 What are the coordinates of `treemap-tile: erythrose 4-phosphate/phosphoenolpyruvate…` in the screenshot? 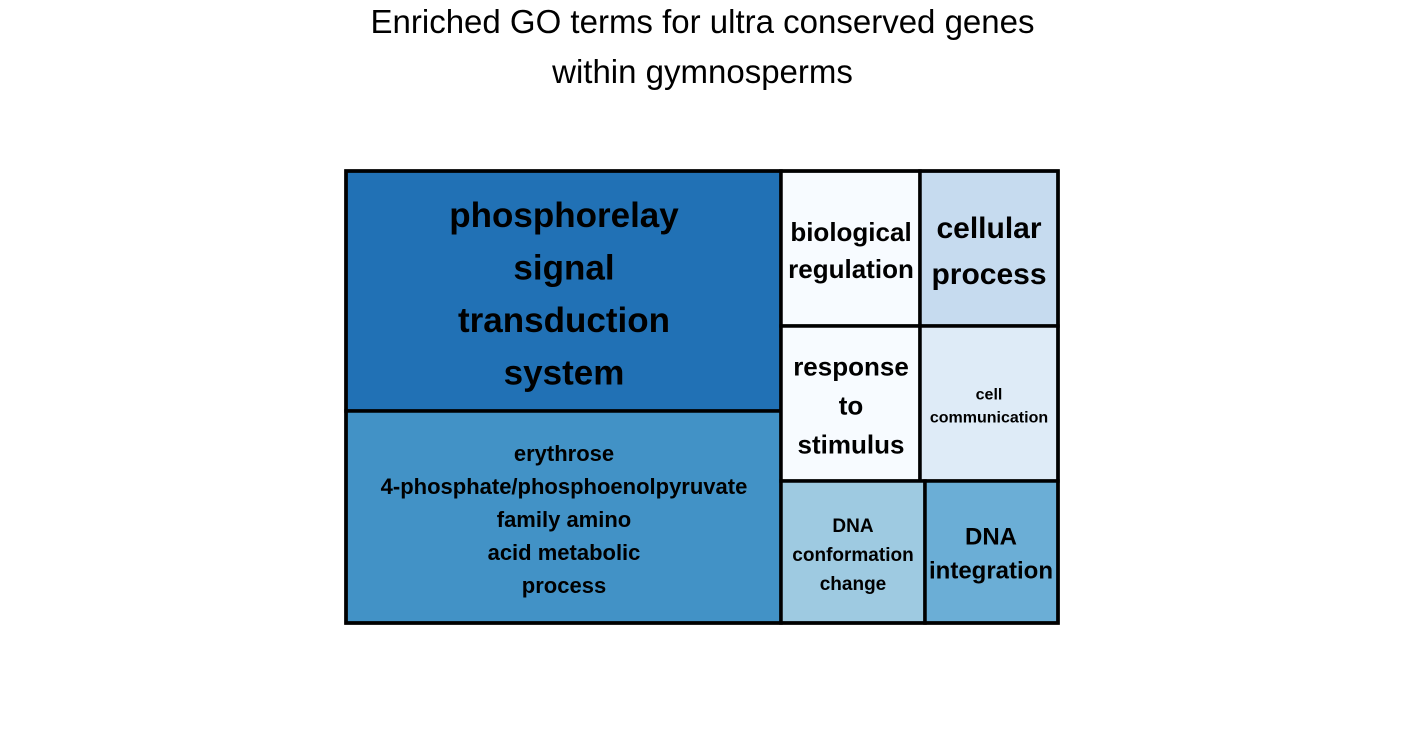 It's located at (563, 517).